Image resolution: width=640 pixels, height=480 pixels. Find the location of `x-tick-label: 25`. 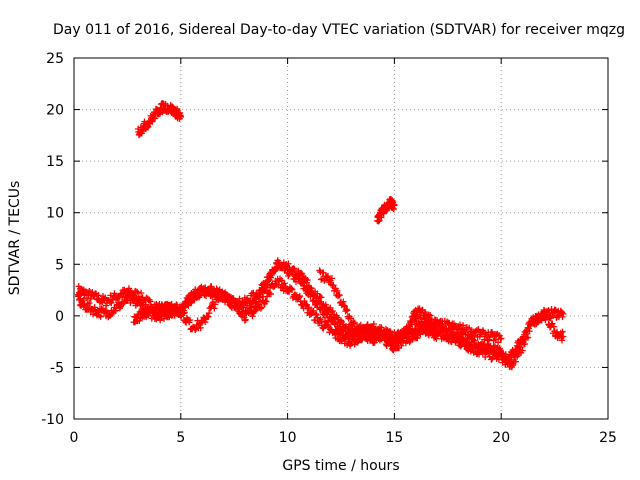

x-tick-label: 25 is located at coordinates (608, 438).